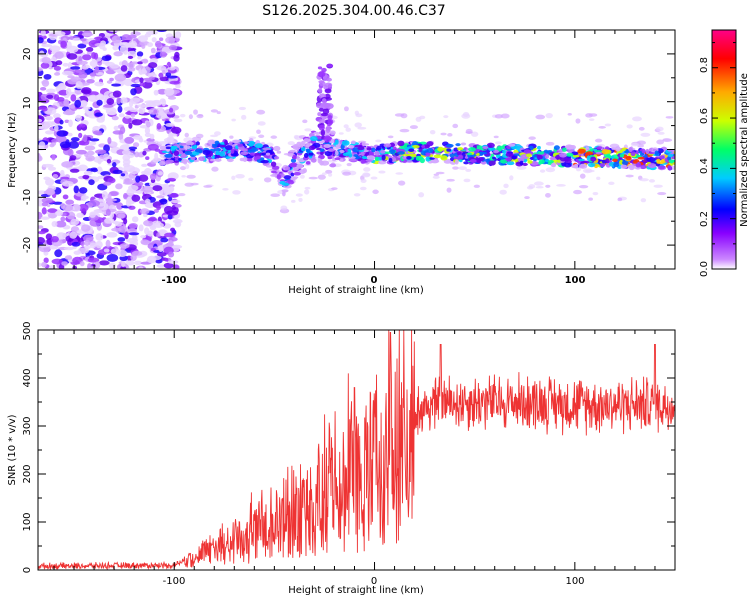 The height and width of the screenshot is (600, 750). What do you see at coordinates (27, 197) in the screenshot?
I see `spectrogram-ytick-3: -10` at bounding box center [27, 197].